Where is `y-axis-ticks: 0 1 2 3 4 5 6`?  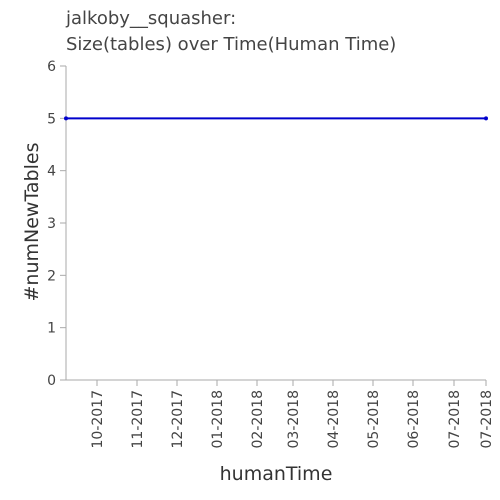
y-axis-ticks: 0 1 2 3 4 5 6 is located at coordinates (56, 224).